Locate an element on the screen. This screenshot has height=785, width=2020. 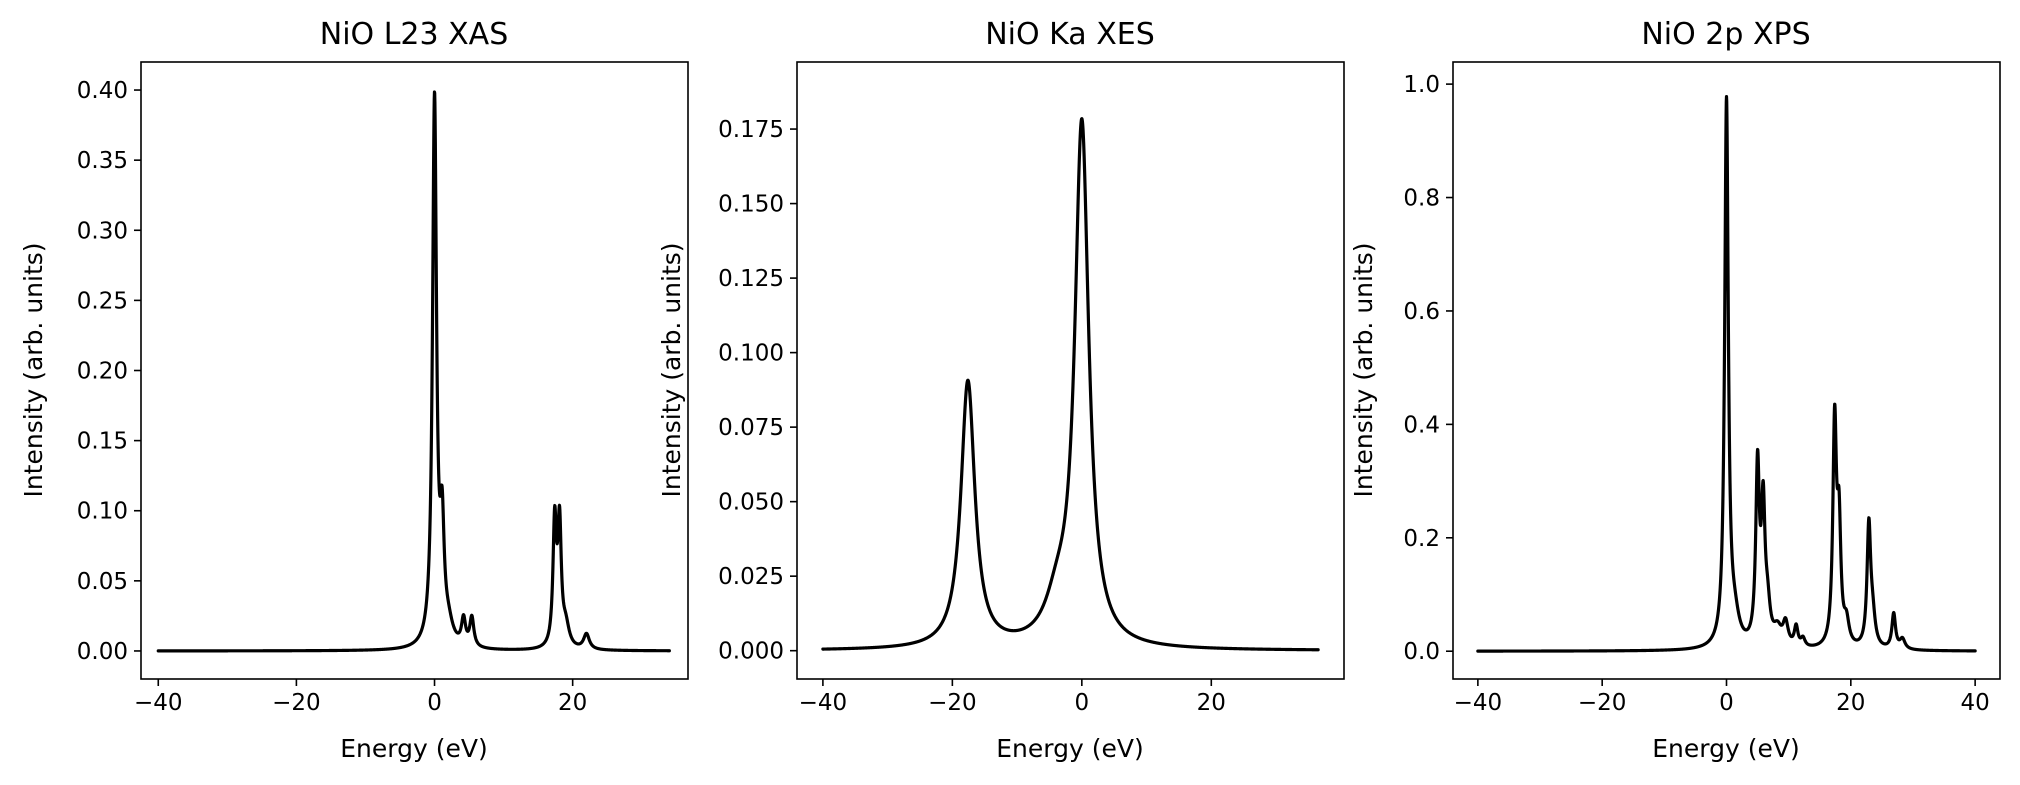
xes-x-ticks: −40 −20 0 20 is located at coordinates (1012, 697).